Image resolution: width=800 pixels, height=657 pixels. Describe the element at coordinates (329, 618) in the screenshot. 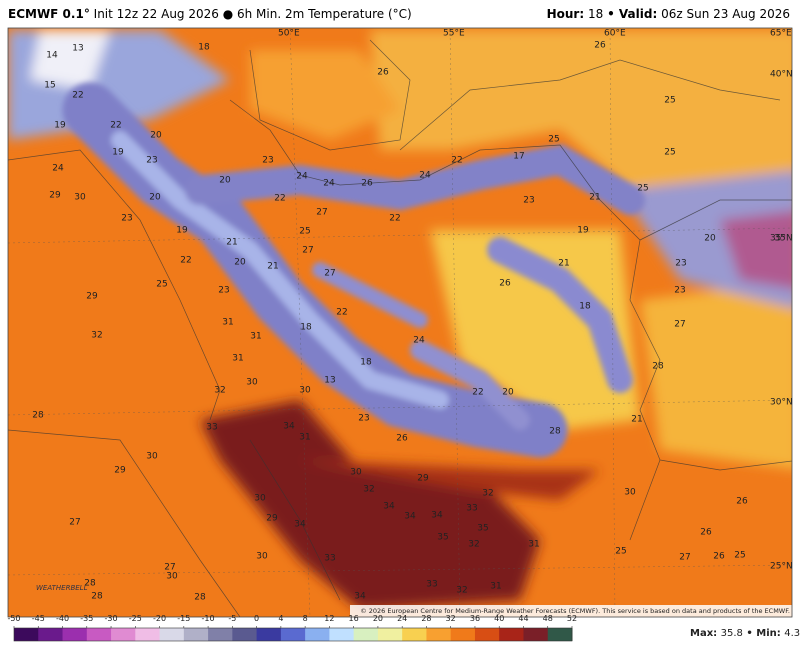

I see `colorbar-label: 12` at that location.